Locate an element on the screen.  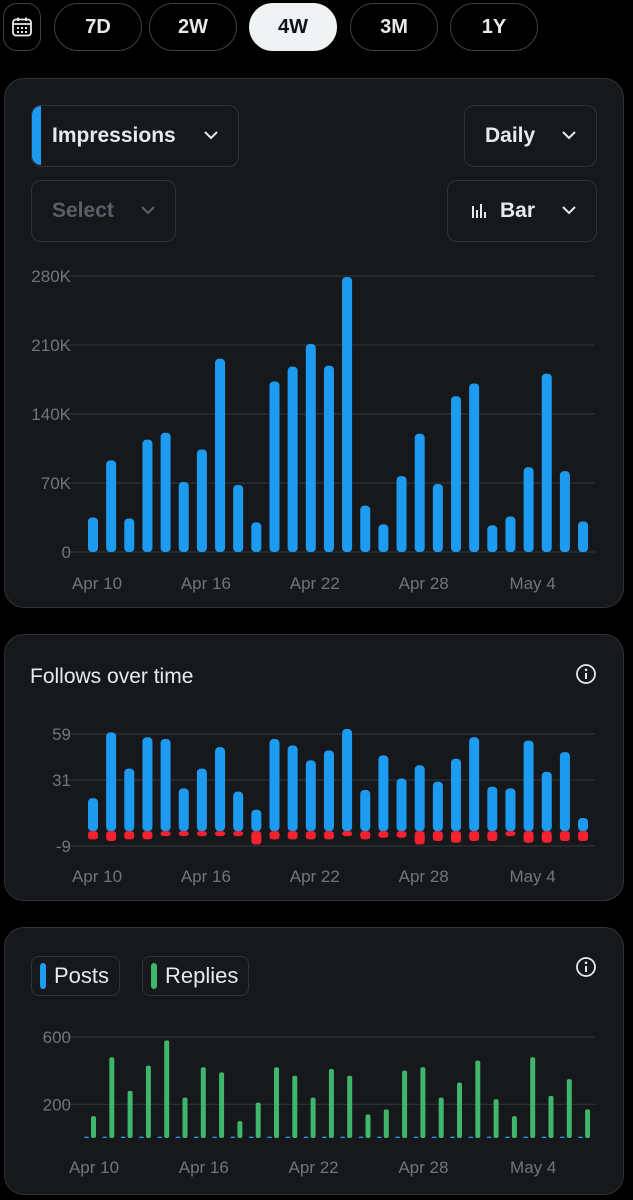
legend-replies: Replies is located at coordinates (196, 976).